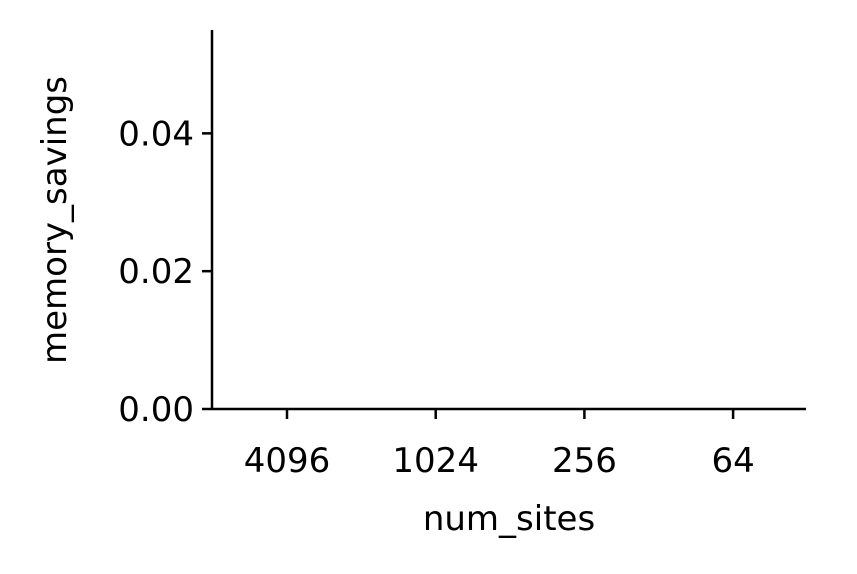 The image size is (857, 574). I want to click on x-tick-label: 256, so click(584, 461).